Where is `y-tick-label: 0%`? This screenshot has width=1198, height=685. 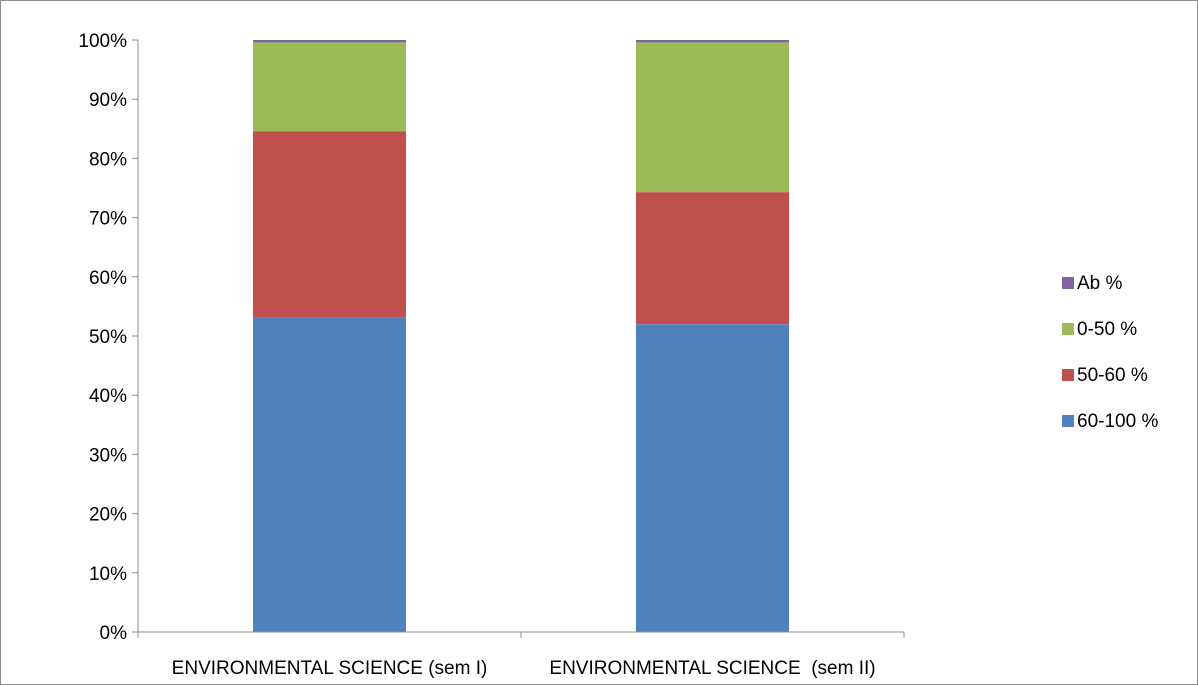 y-tick-label: 0% is located at coordinates (114, 633).